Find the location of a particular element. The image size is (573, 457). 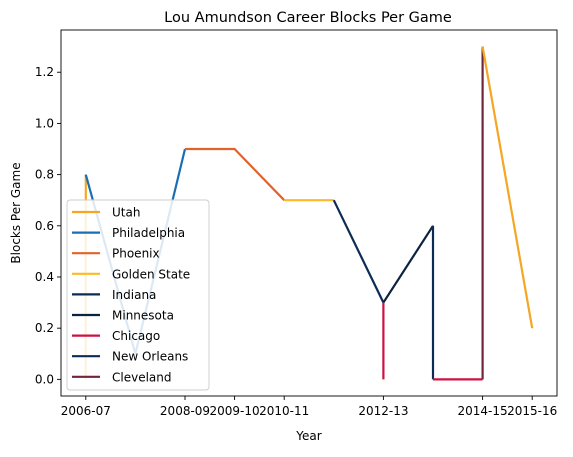

y-axis-ticks: 0.0 0.2 0.4 0.6 0.8 1.0 1.2 is located at coordinates (48, 225).